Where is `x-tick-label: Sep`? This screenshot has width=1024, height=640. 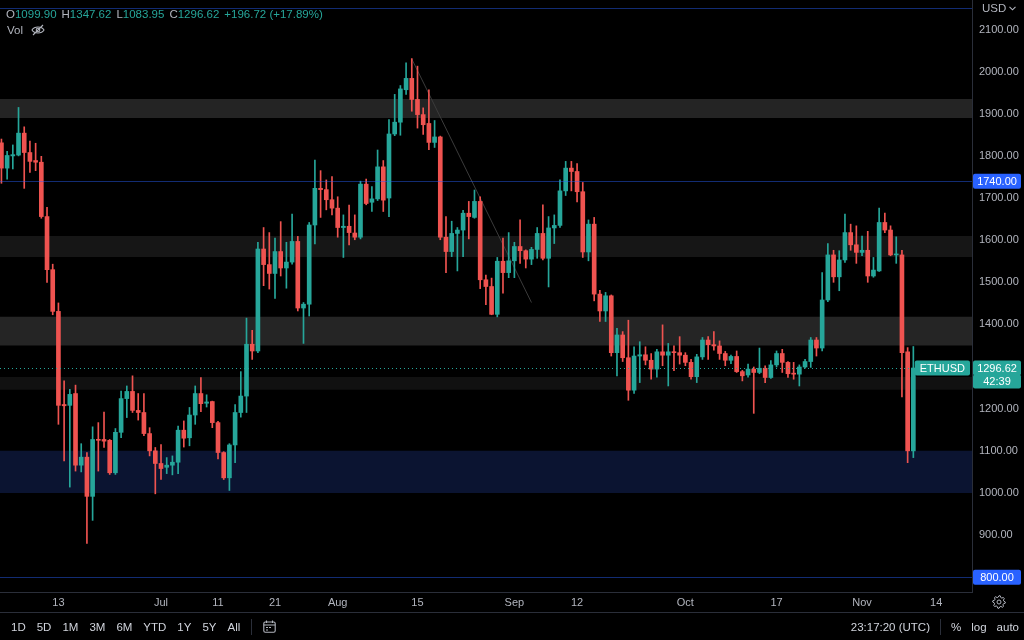
x-tick-label: Sep is located at coordinates (514, 601).